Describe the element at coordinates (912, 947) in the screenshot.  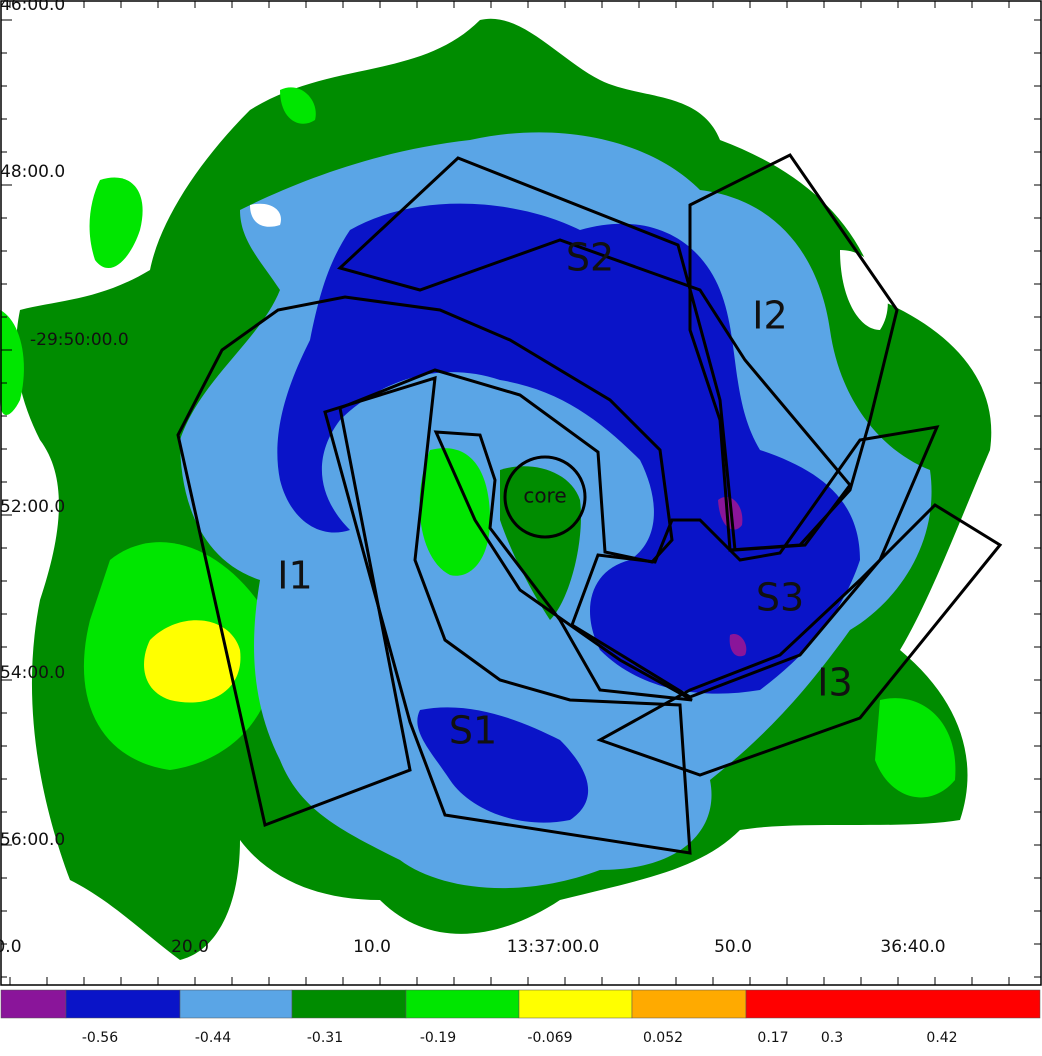
I see `x-axis-label: 36:40.0` at that location.